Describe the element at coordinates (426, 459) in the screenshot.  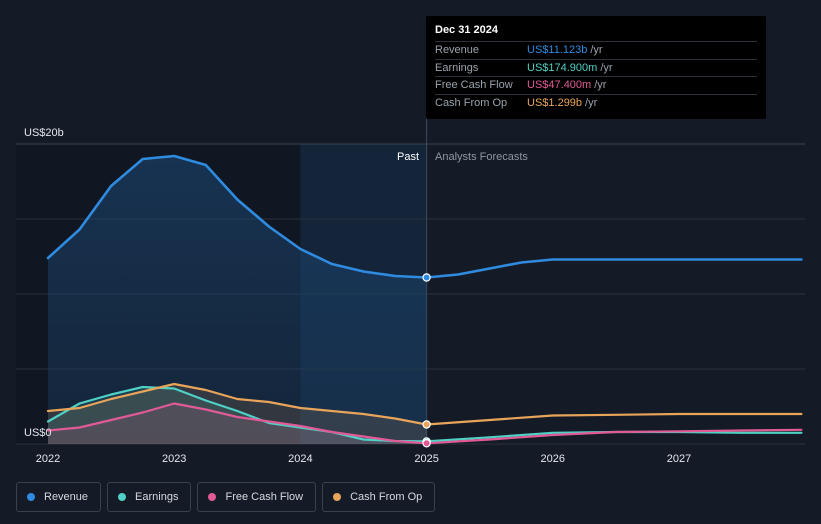
I see `x-tick-label: 2025` at that location.